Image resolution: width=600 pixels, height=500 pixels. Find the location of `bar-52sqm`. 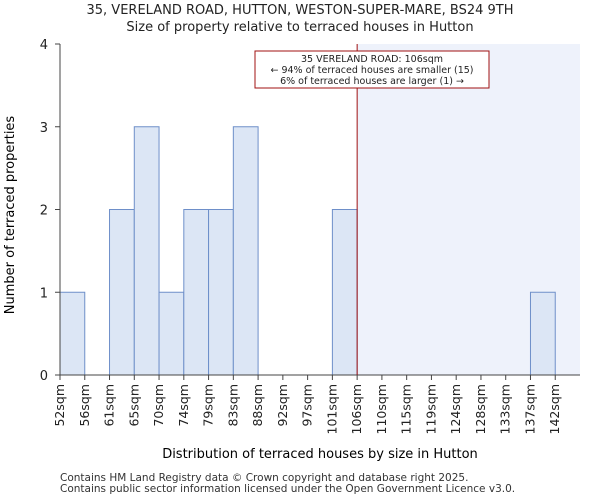

bar-52sqm is located at coordinates (72, 333).